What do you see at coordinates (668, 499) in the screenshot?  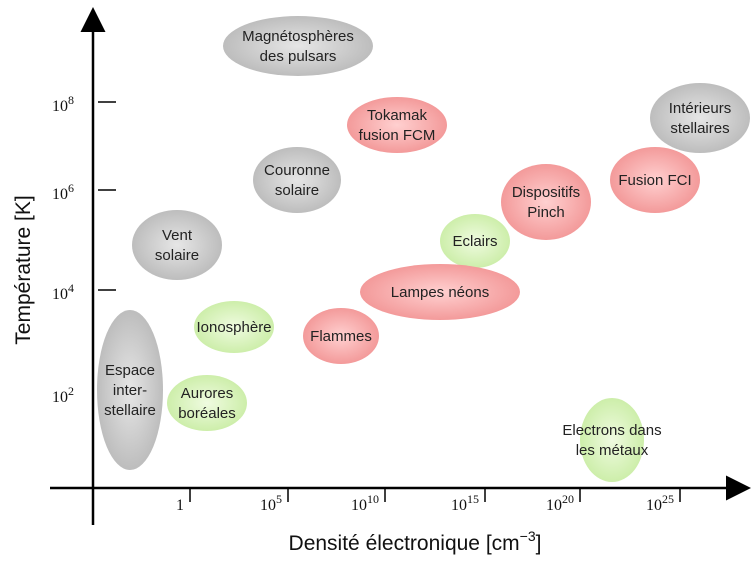 I see `tick-exp: 25` at bounding box center [668, 499].